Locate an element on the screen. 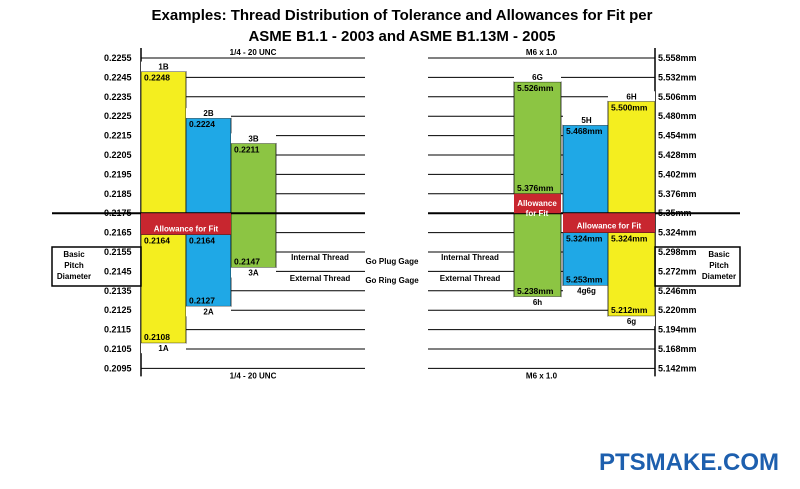 This screenshot has height=489, width=800. go-plug-gage-label: Go Plug Gage is located at coordinates (392, 261).